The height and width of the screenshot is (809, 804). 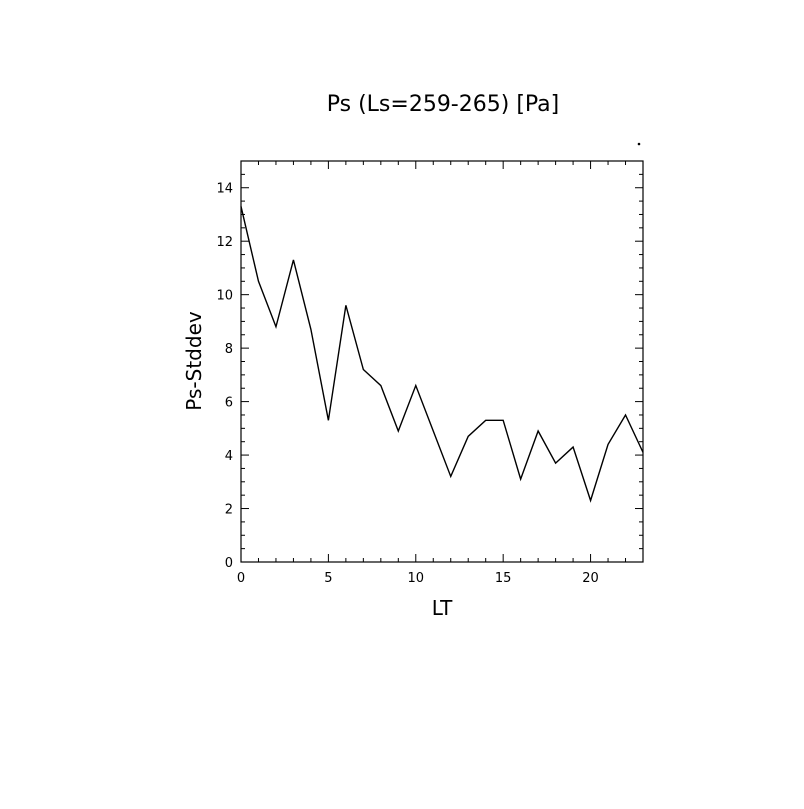 What do you see at coordinates (194, 361) in the screenshot?
I see `y-axis-label: Ps-Stddev` at bounding box center [194, 361].